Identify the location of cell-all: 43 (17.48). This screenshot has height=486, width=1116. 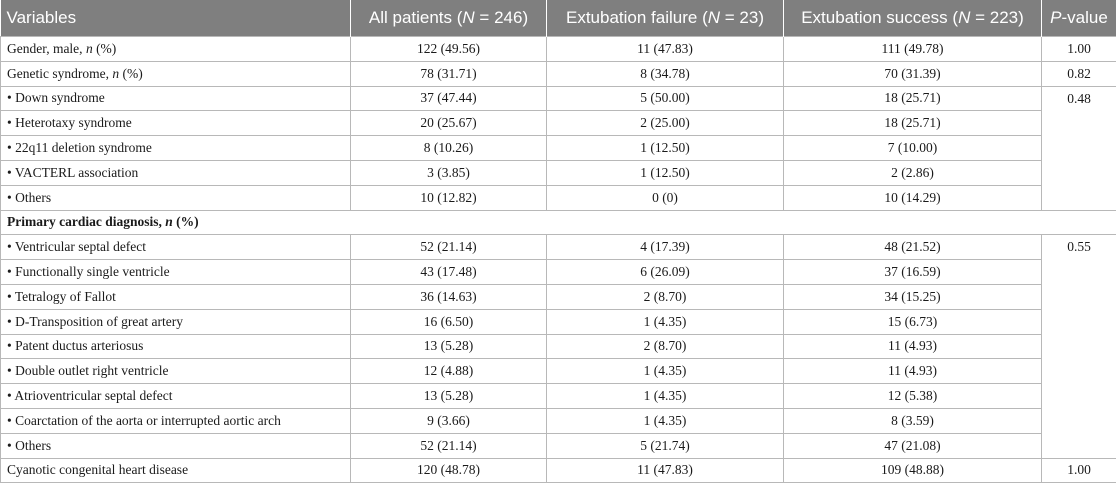
(448, 272).